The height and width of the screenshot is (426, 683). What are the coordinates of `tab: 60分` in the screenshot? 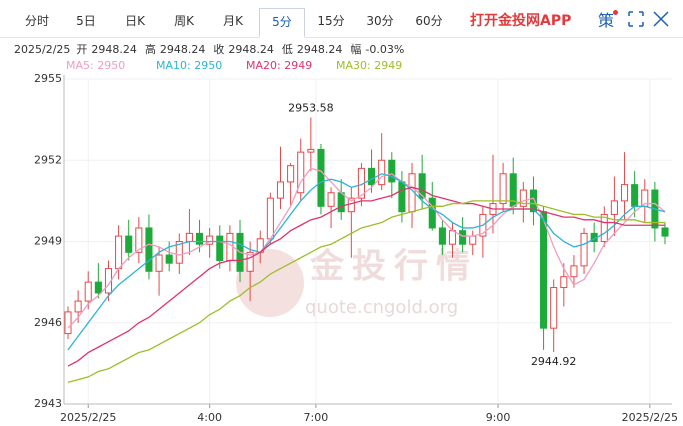 It's located at (429, 21).